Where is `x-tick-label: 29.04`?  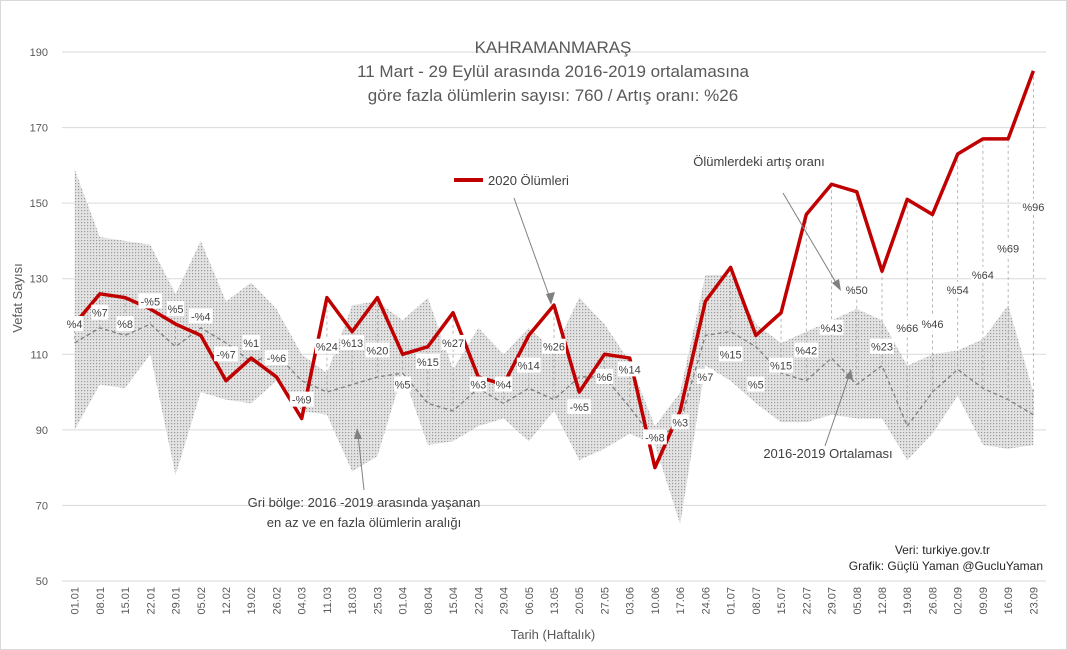 x-tick-label: 29.04 is located at coordinates (505, 601).